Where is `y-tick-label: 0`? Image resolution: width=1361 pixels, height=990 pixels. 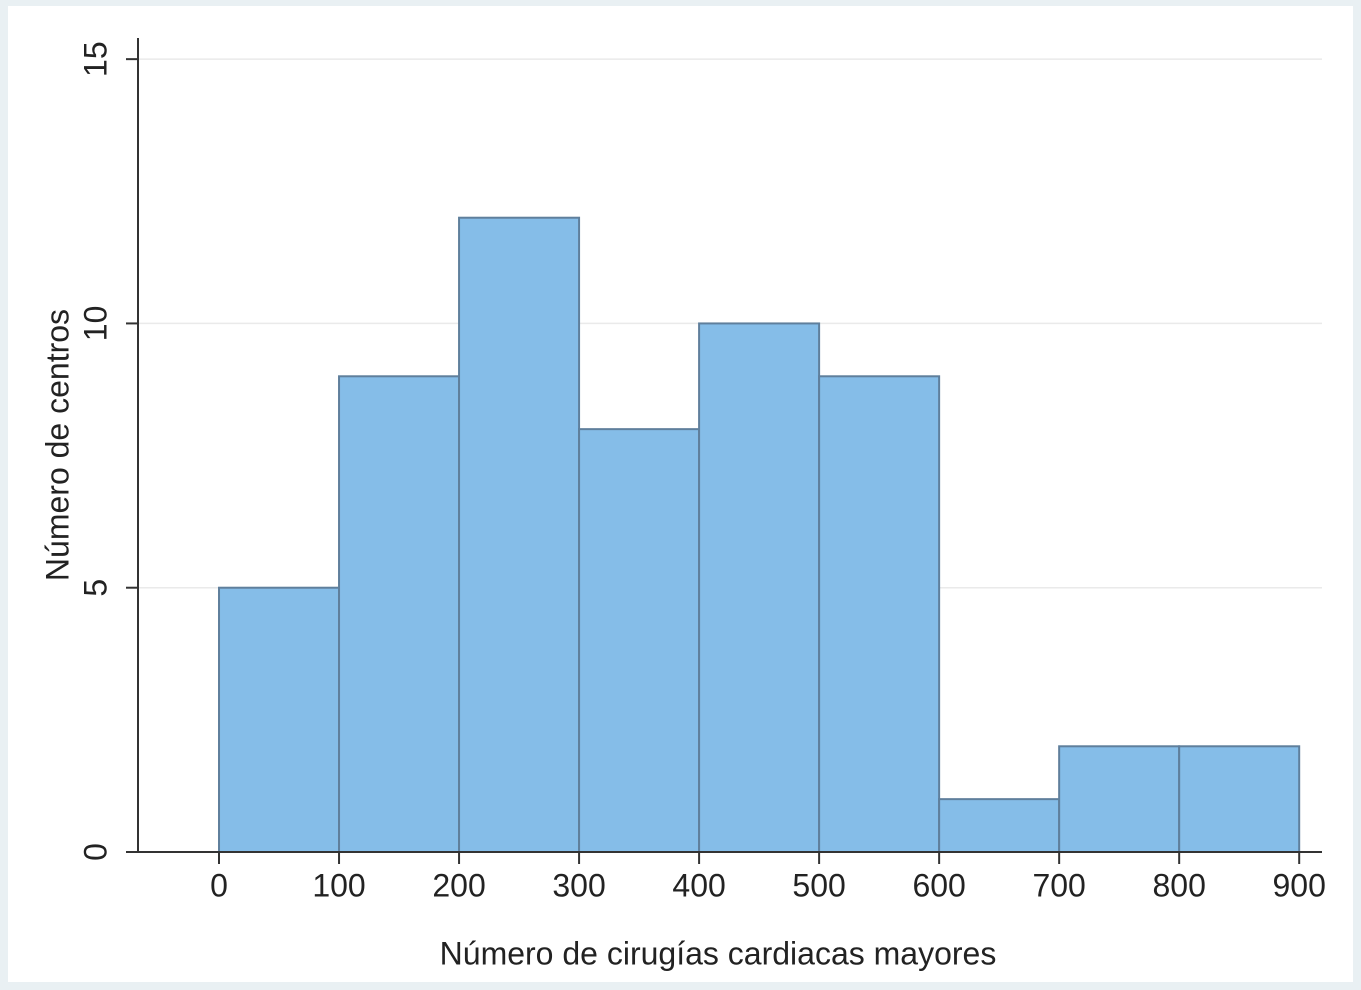
y-tick-label: 0 is located at coordinates (95, 852).